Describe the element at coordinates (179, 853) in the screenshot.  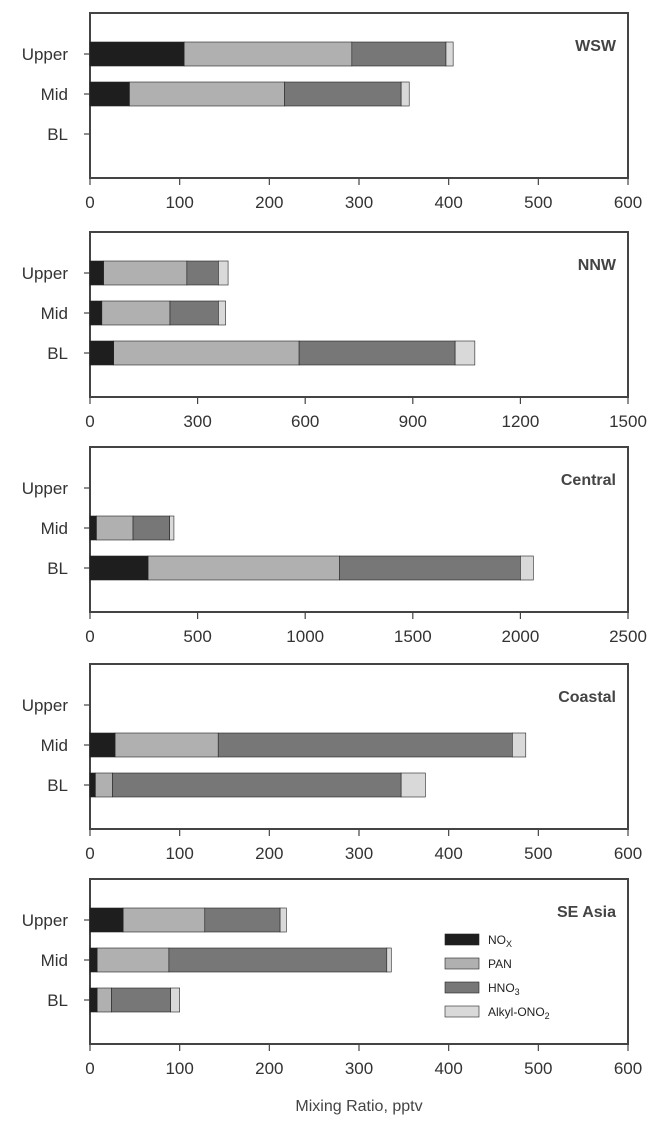
I see `x-tick-label-3-1: 100` at that location.